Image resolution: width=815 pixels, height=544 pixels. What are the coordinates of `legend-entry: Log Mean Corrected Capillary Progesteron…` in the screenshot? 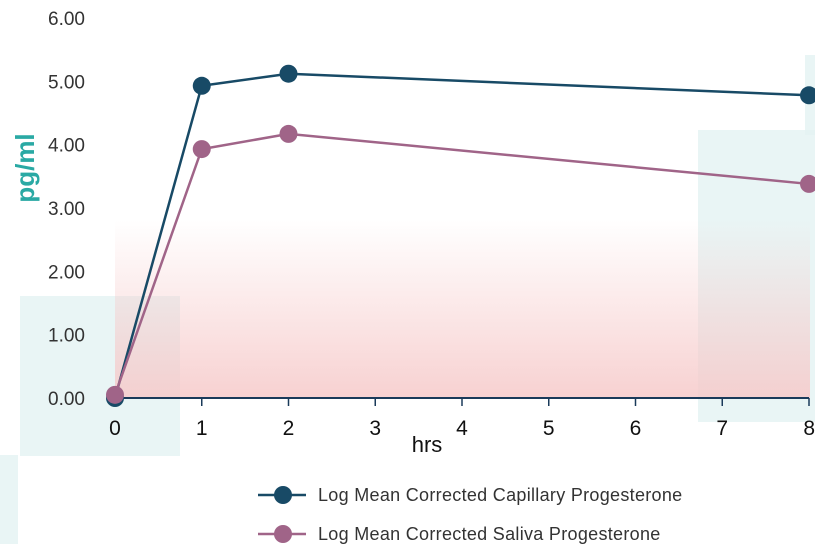 It's located at (470, 495).